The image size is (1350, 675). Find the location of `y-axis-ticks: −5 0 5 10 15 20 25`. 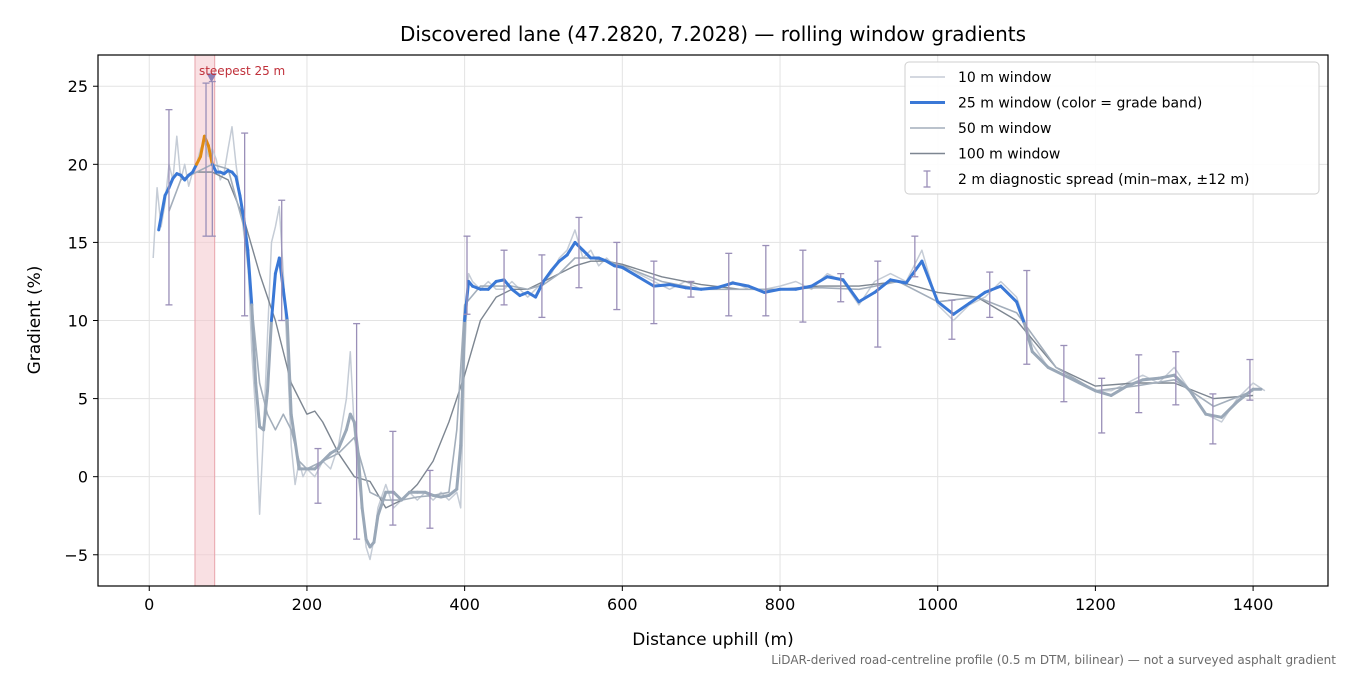

y-axis-ticks: −5 0 5 10 15 20 25 is located at coordinates (81, 321).